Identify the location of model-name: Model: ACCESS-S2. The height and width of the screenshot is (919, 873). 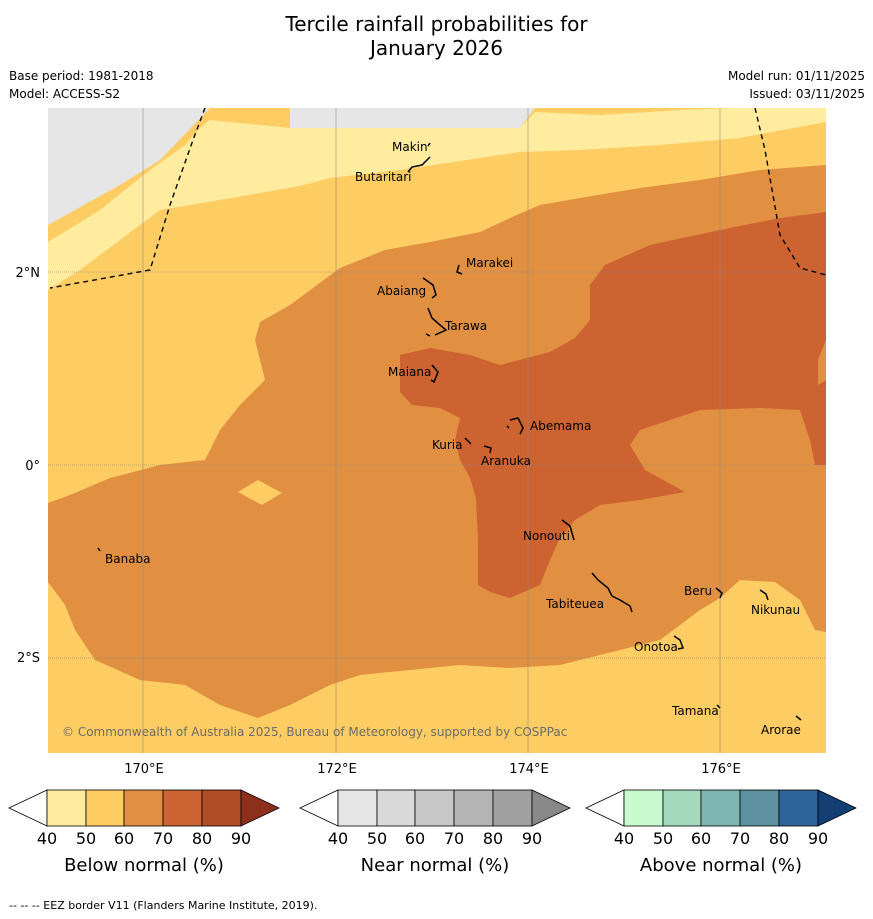
(65, 94).